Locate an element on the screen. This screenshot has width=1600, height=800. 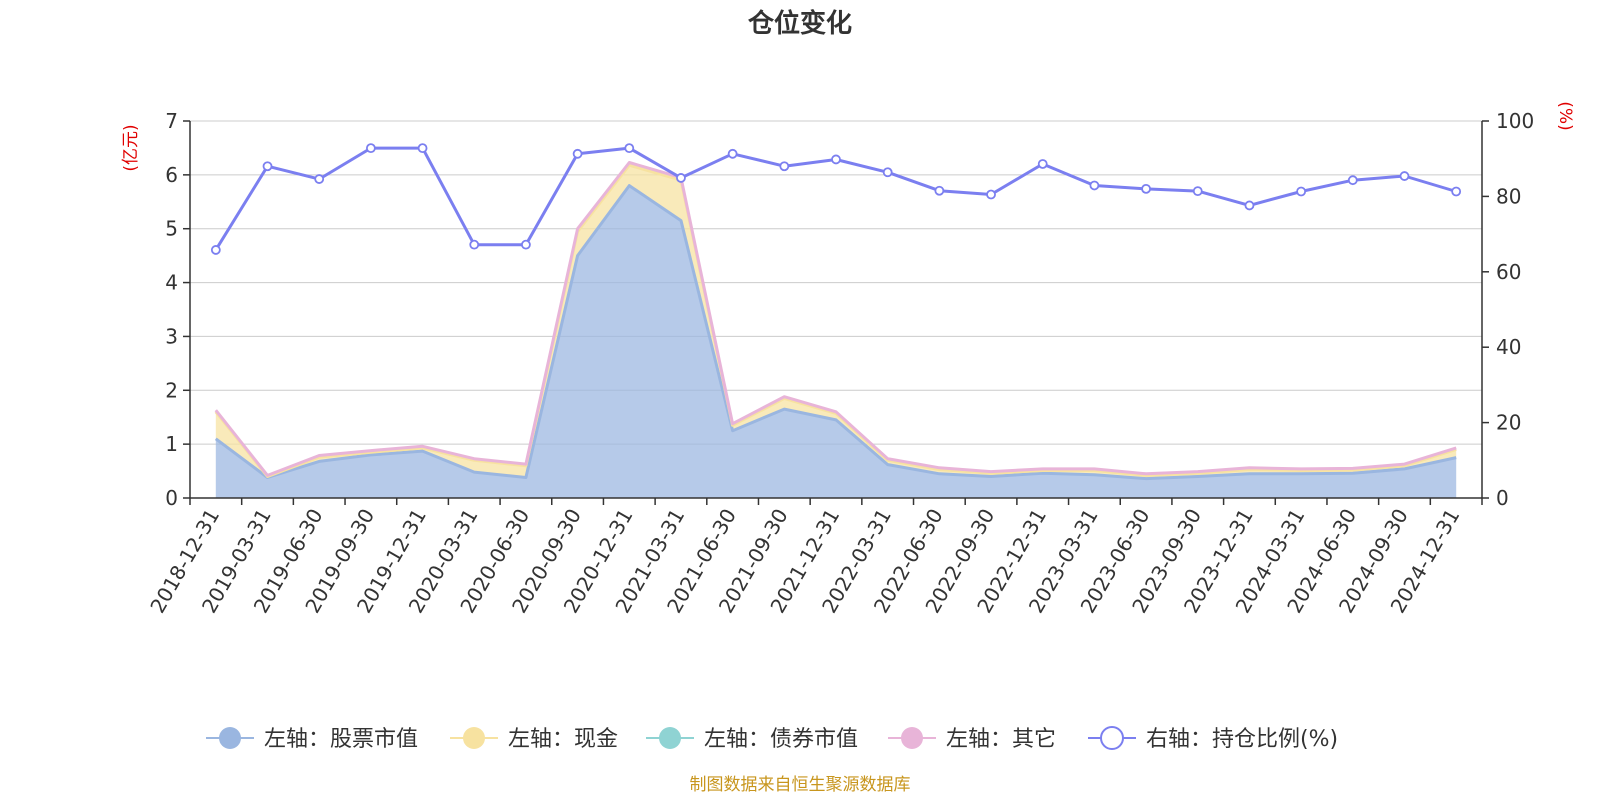
legend-label: 左轴：股票市值 is located at coordinates (341, 739).